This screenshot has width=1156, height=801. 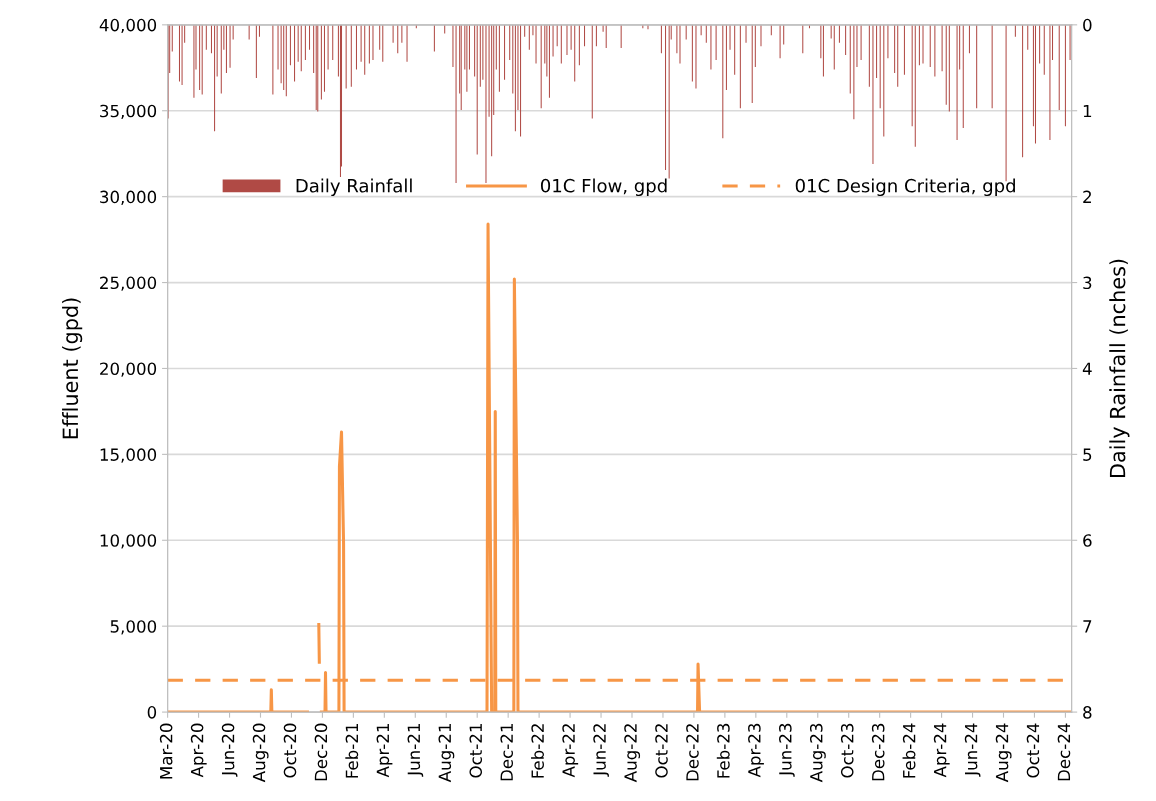 What do you see at coordinates (72, 368) in the screenshot?
I see `y-axis-title: Effluent (gpd)` at bounding box center [72, 368].